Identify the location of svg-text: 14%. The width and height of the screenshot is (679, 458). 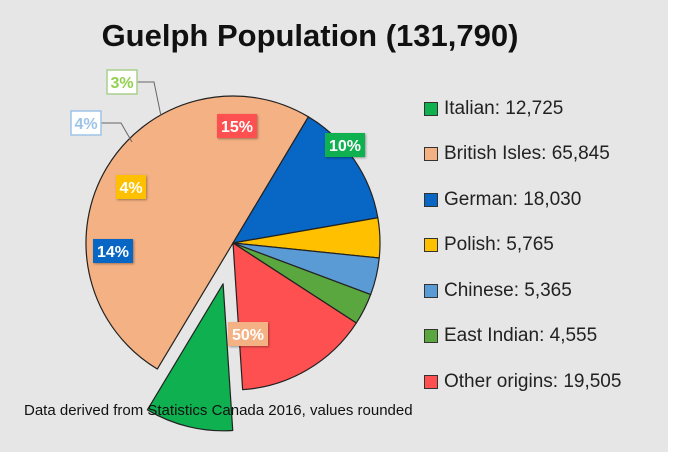
(113, 252).